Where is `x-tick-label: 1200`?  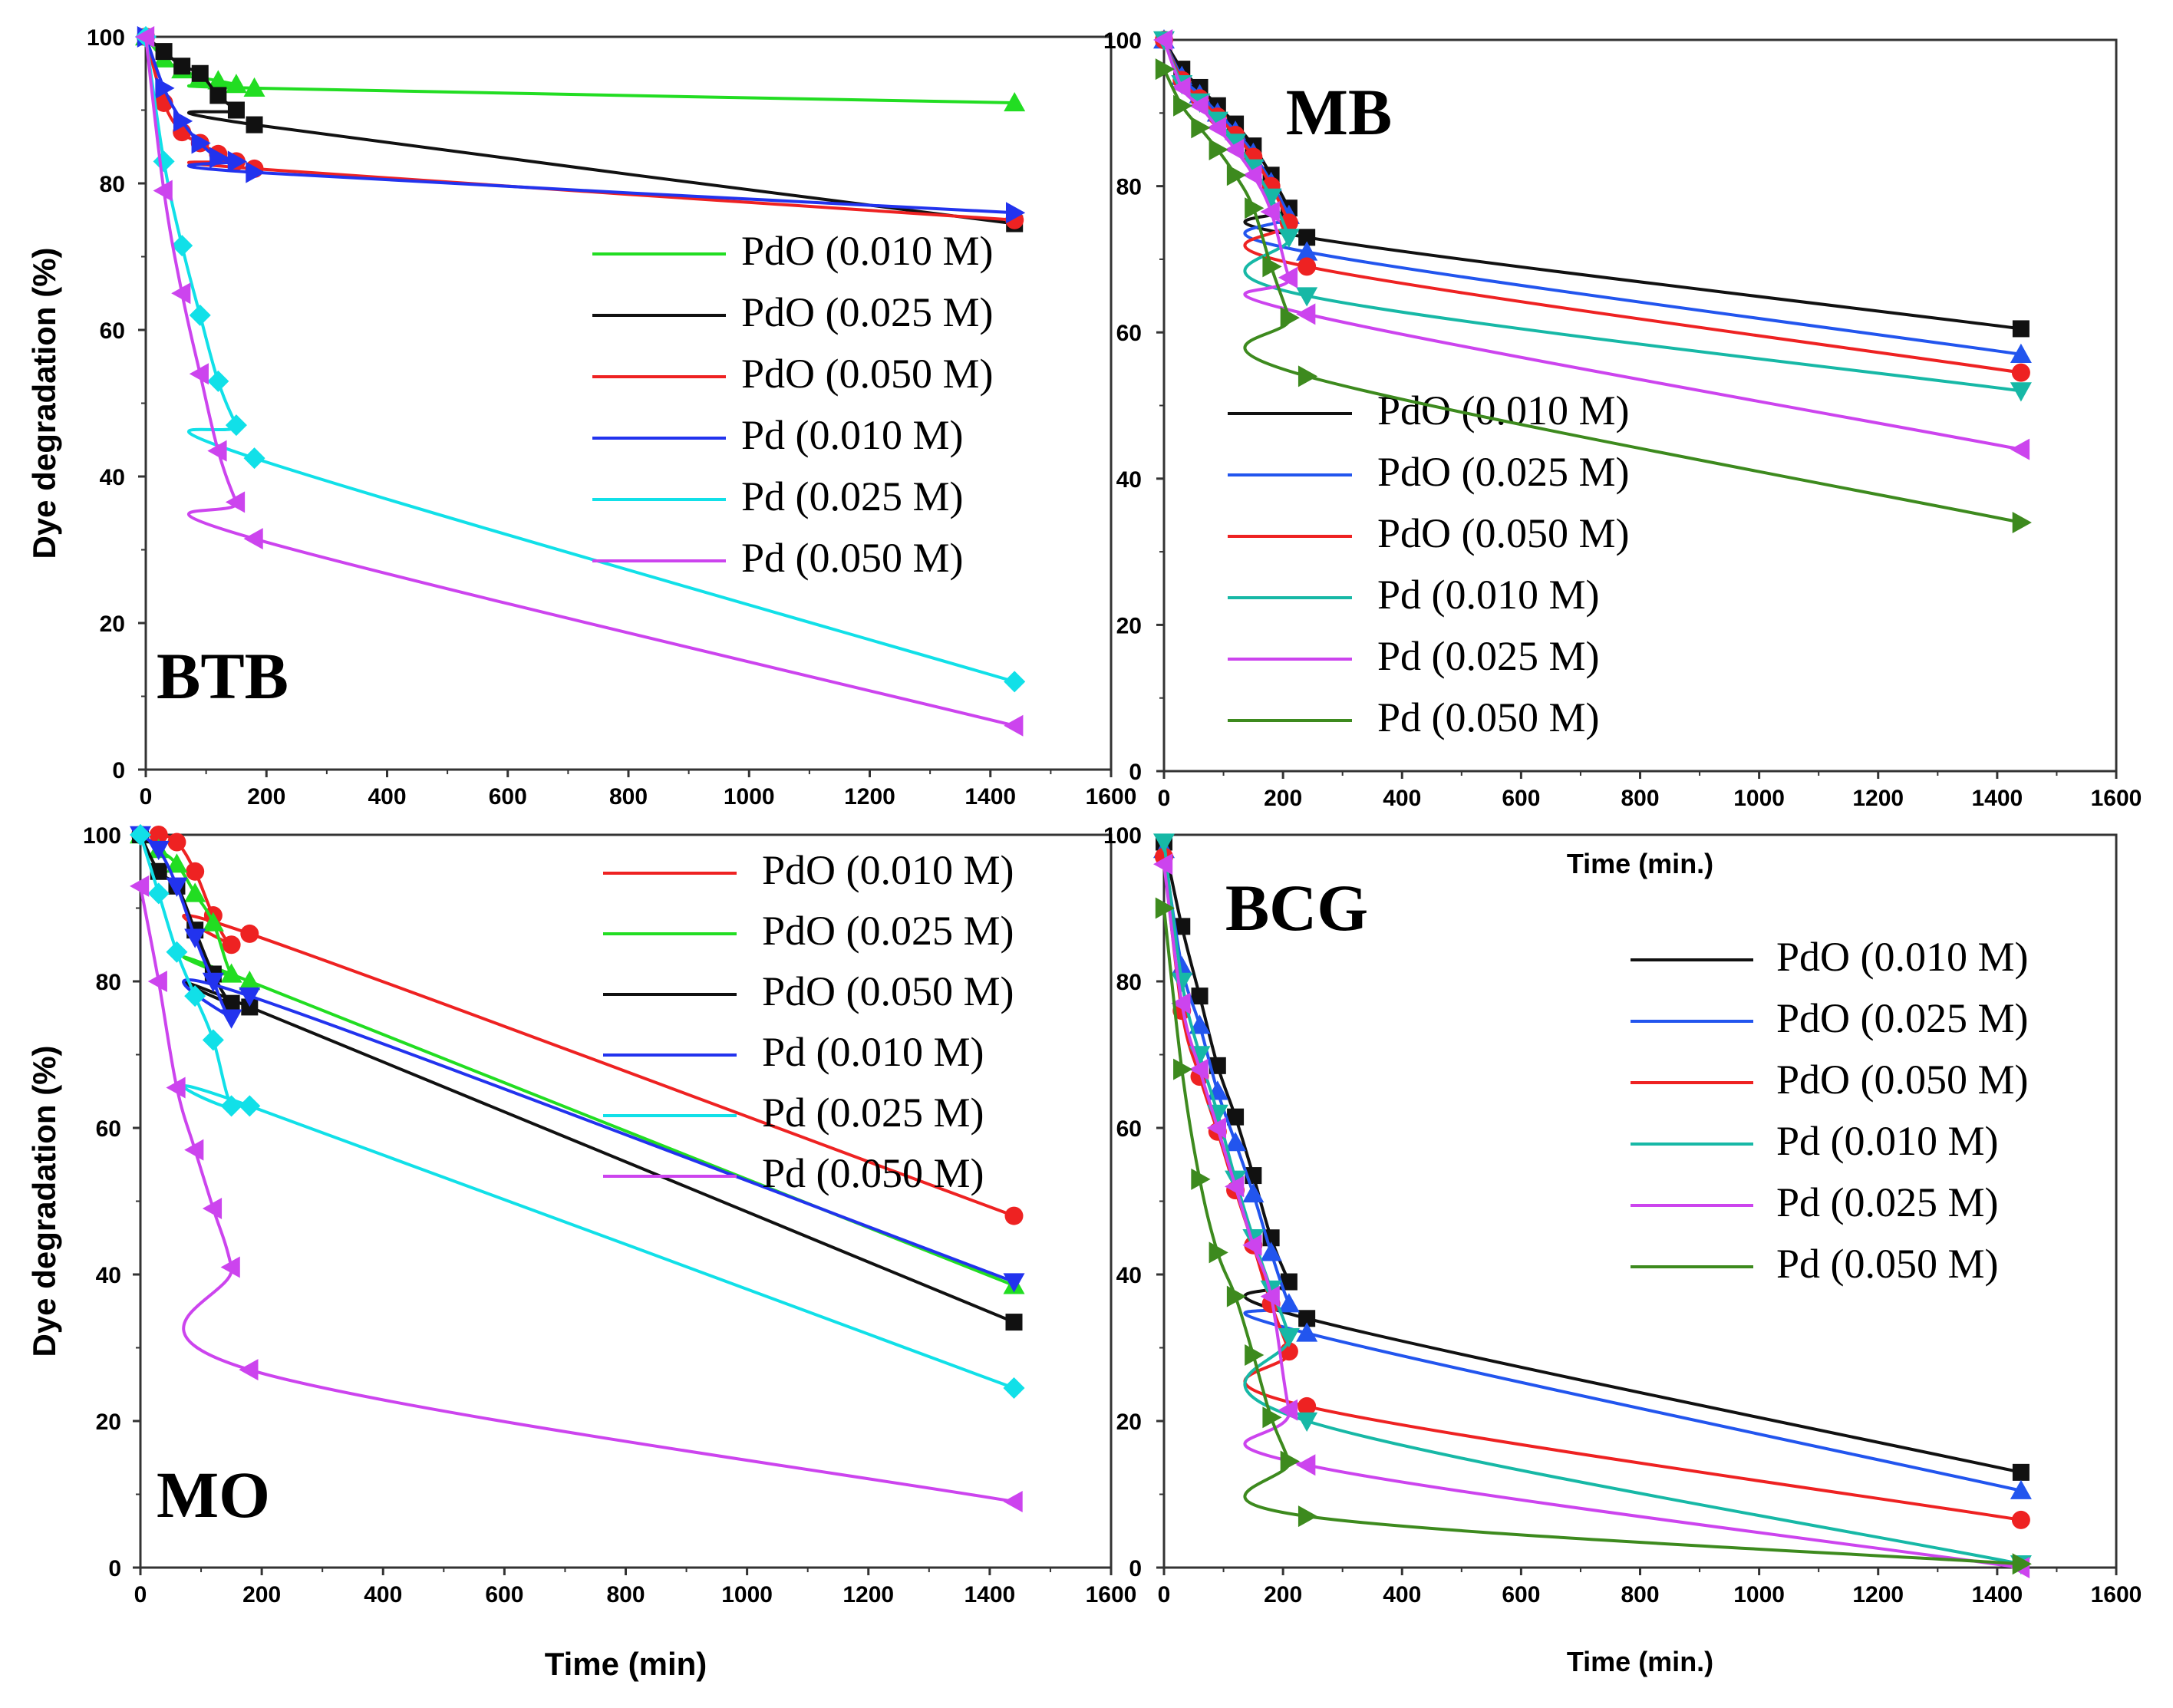 x-tick-label: 1200 is located at coordinates (1878, 799).